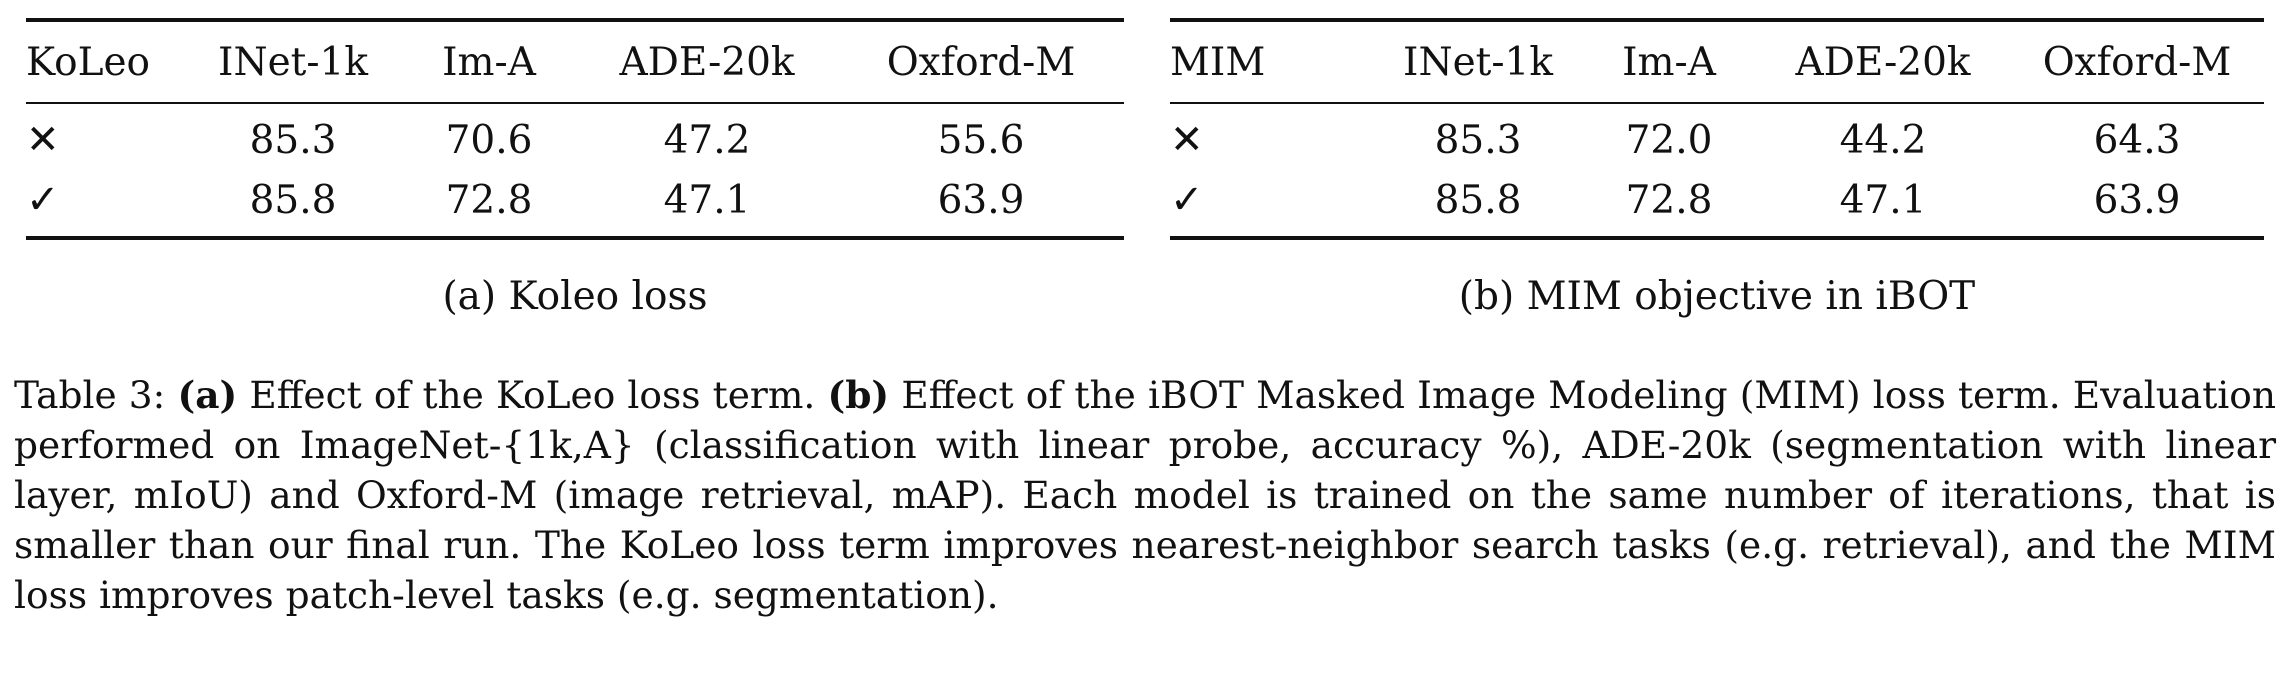  What do you see at coordinates (2137, 140) in the screenshot?
I see `cell-oxford-m: 64.3` at bounding box center [2137, 140].